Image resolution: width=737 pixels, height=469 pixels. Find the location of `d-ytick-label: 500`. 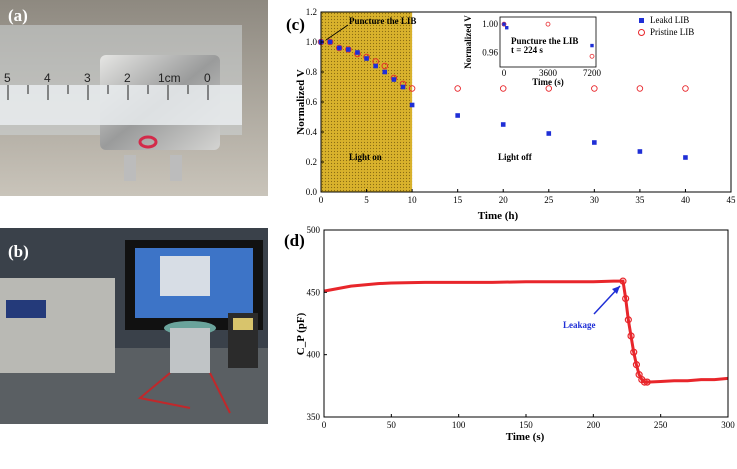

d-ytick-label: 500 is located at coordinates (314, 230).